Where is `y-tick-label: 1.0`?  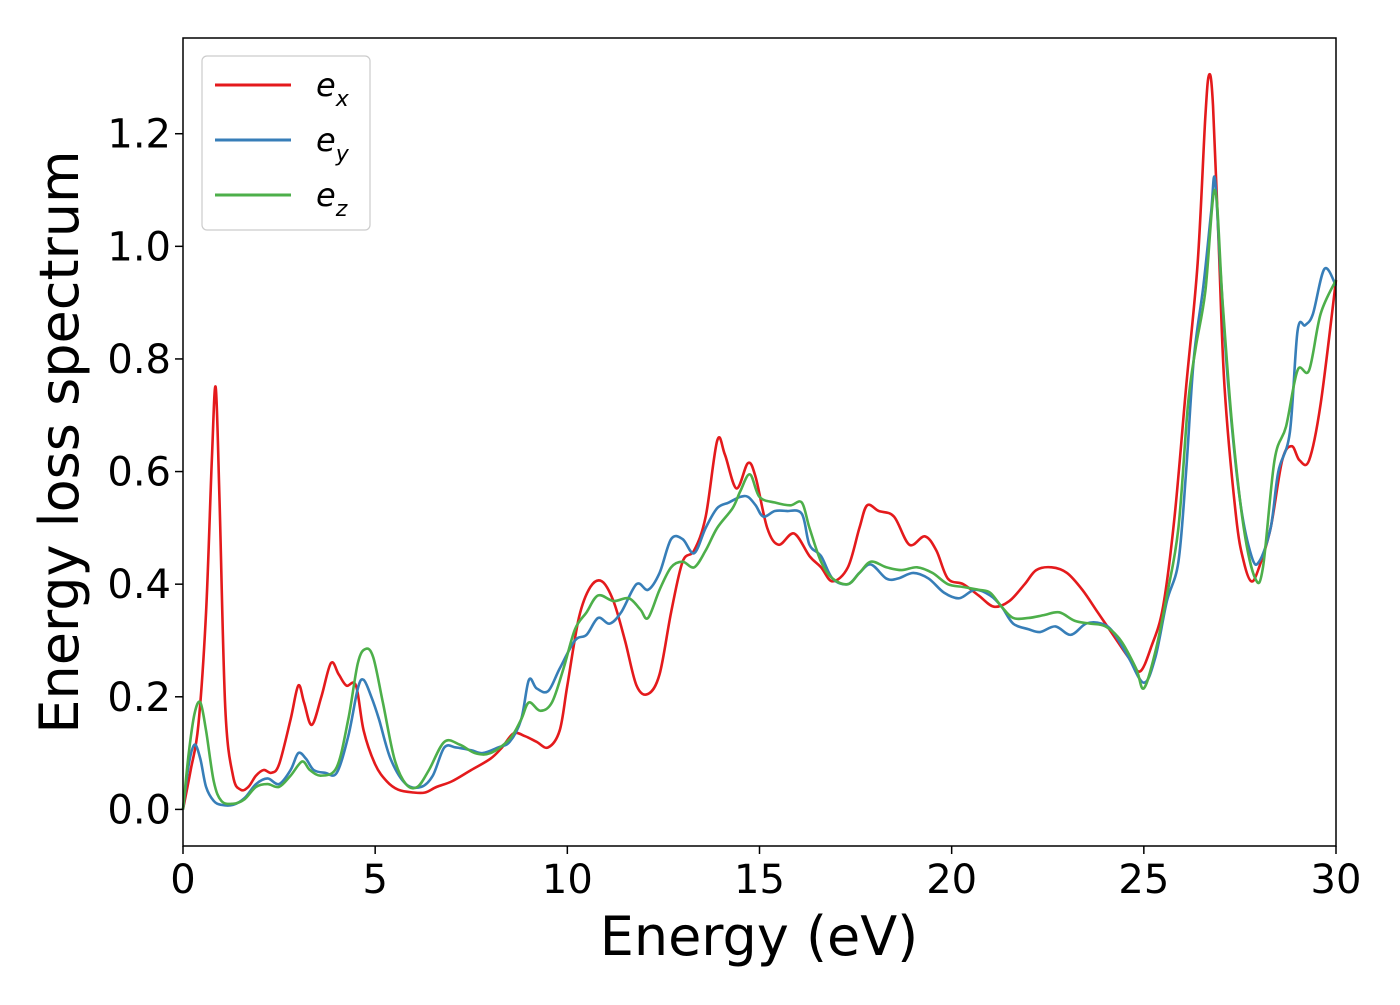 y-tick-label: 1.0 is located at coordinates (139, 247).